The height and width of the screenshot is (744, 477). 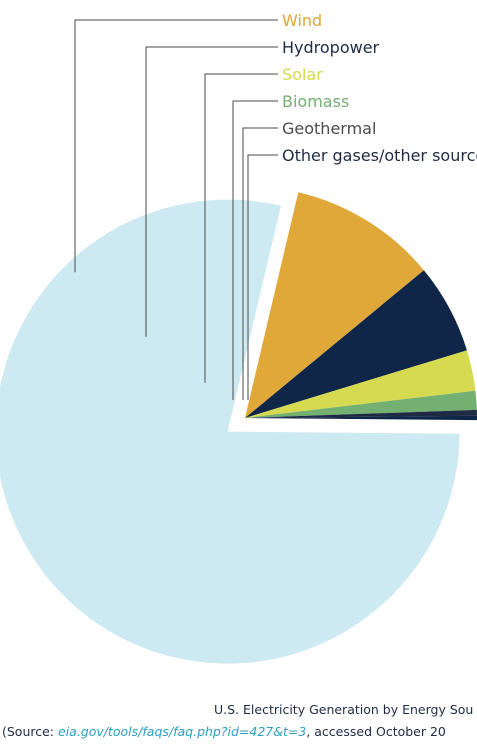 What do you see at coordinates (30, 731) in the screenshot?
I see `source-prefix: (Source:` at bounding box center [30, 731].